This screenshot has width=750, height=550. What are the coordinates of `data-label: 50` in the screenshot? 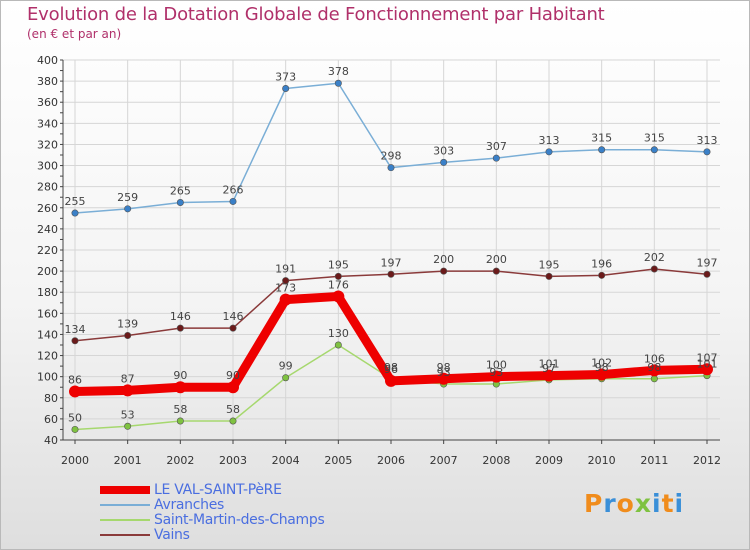 It's located at (75, 417).